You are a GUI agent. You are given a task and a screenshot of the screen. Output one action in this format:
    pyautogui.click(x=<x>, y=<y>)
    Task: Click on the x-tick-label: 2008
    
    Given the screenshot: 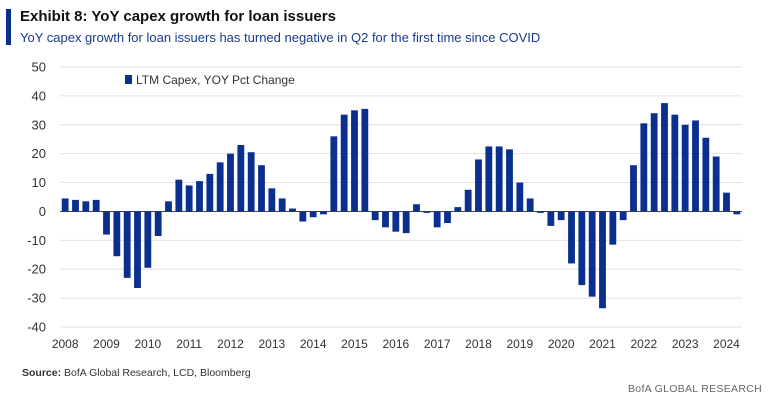 What is the action you would take?
    pyautogui.click(x=65, y=344)
    